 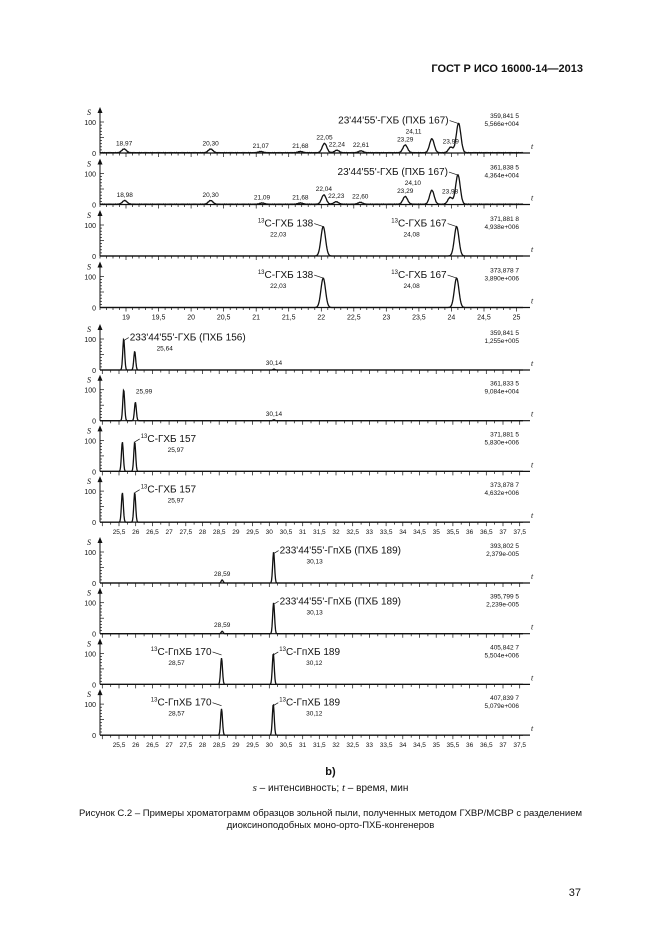 I want to click on compound-label: 23'44'55'-ГХБ (ПХБ 167), so click(x=393, y=172).